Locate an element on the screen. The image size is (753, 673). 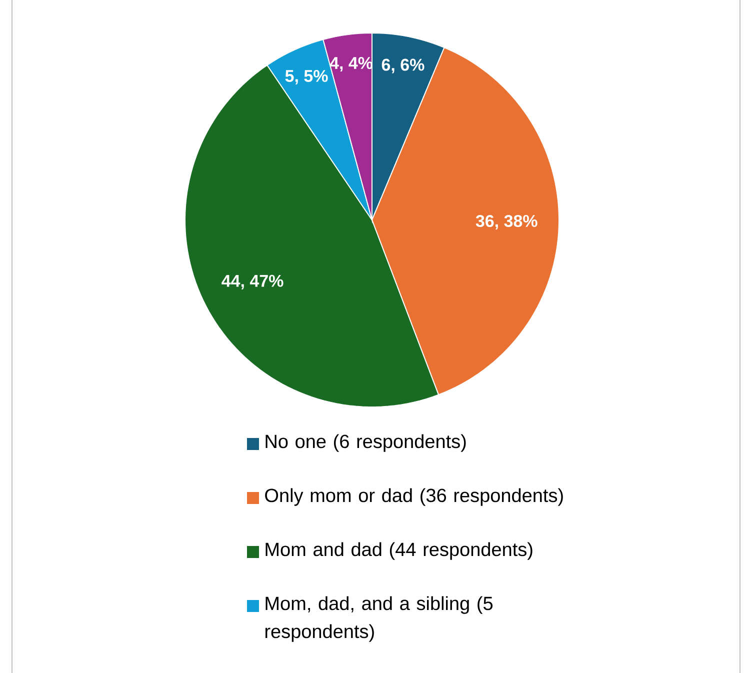
legend-label: Only mom or dad (36 respondents) is located at coordinates (414, 497).